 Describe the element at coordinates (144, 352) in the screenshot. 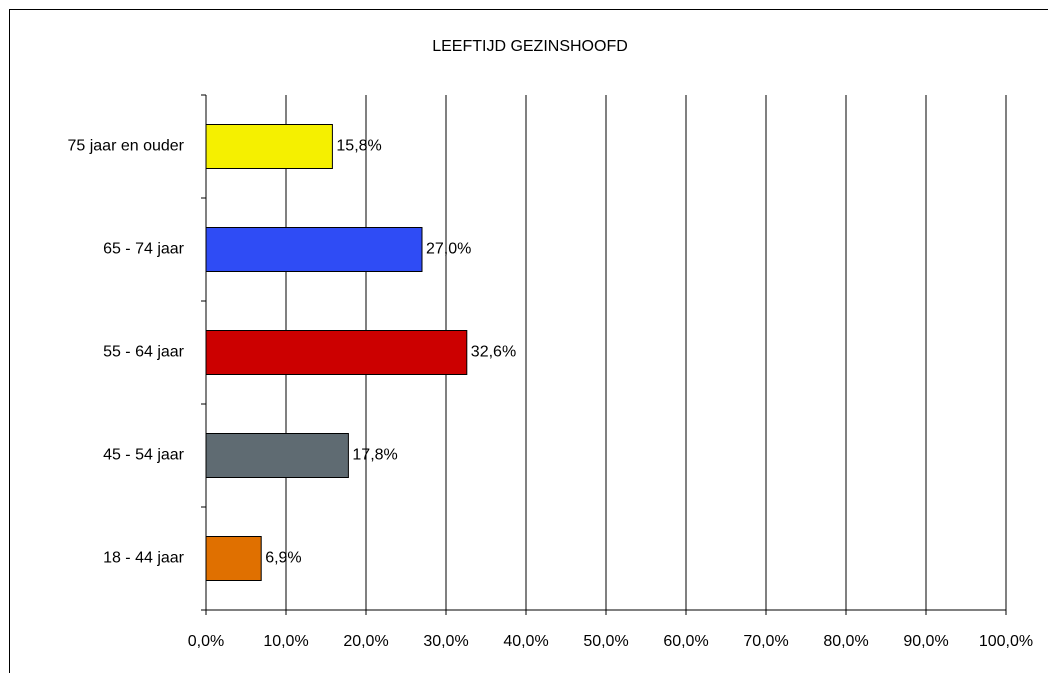

I see `y-tick-label: 55 - 64 jaar` at that location.